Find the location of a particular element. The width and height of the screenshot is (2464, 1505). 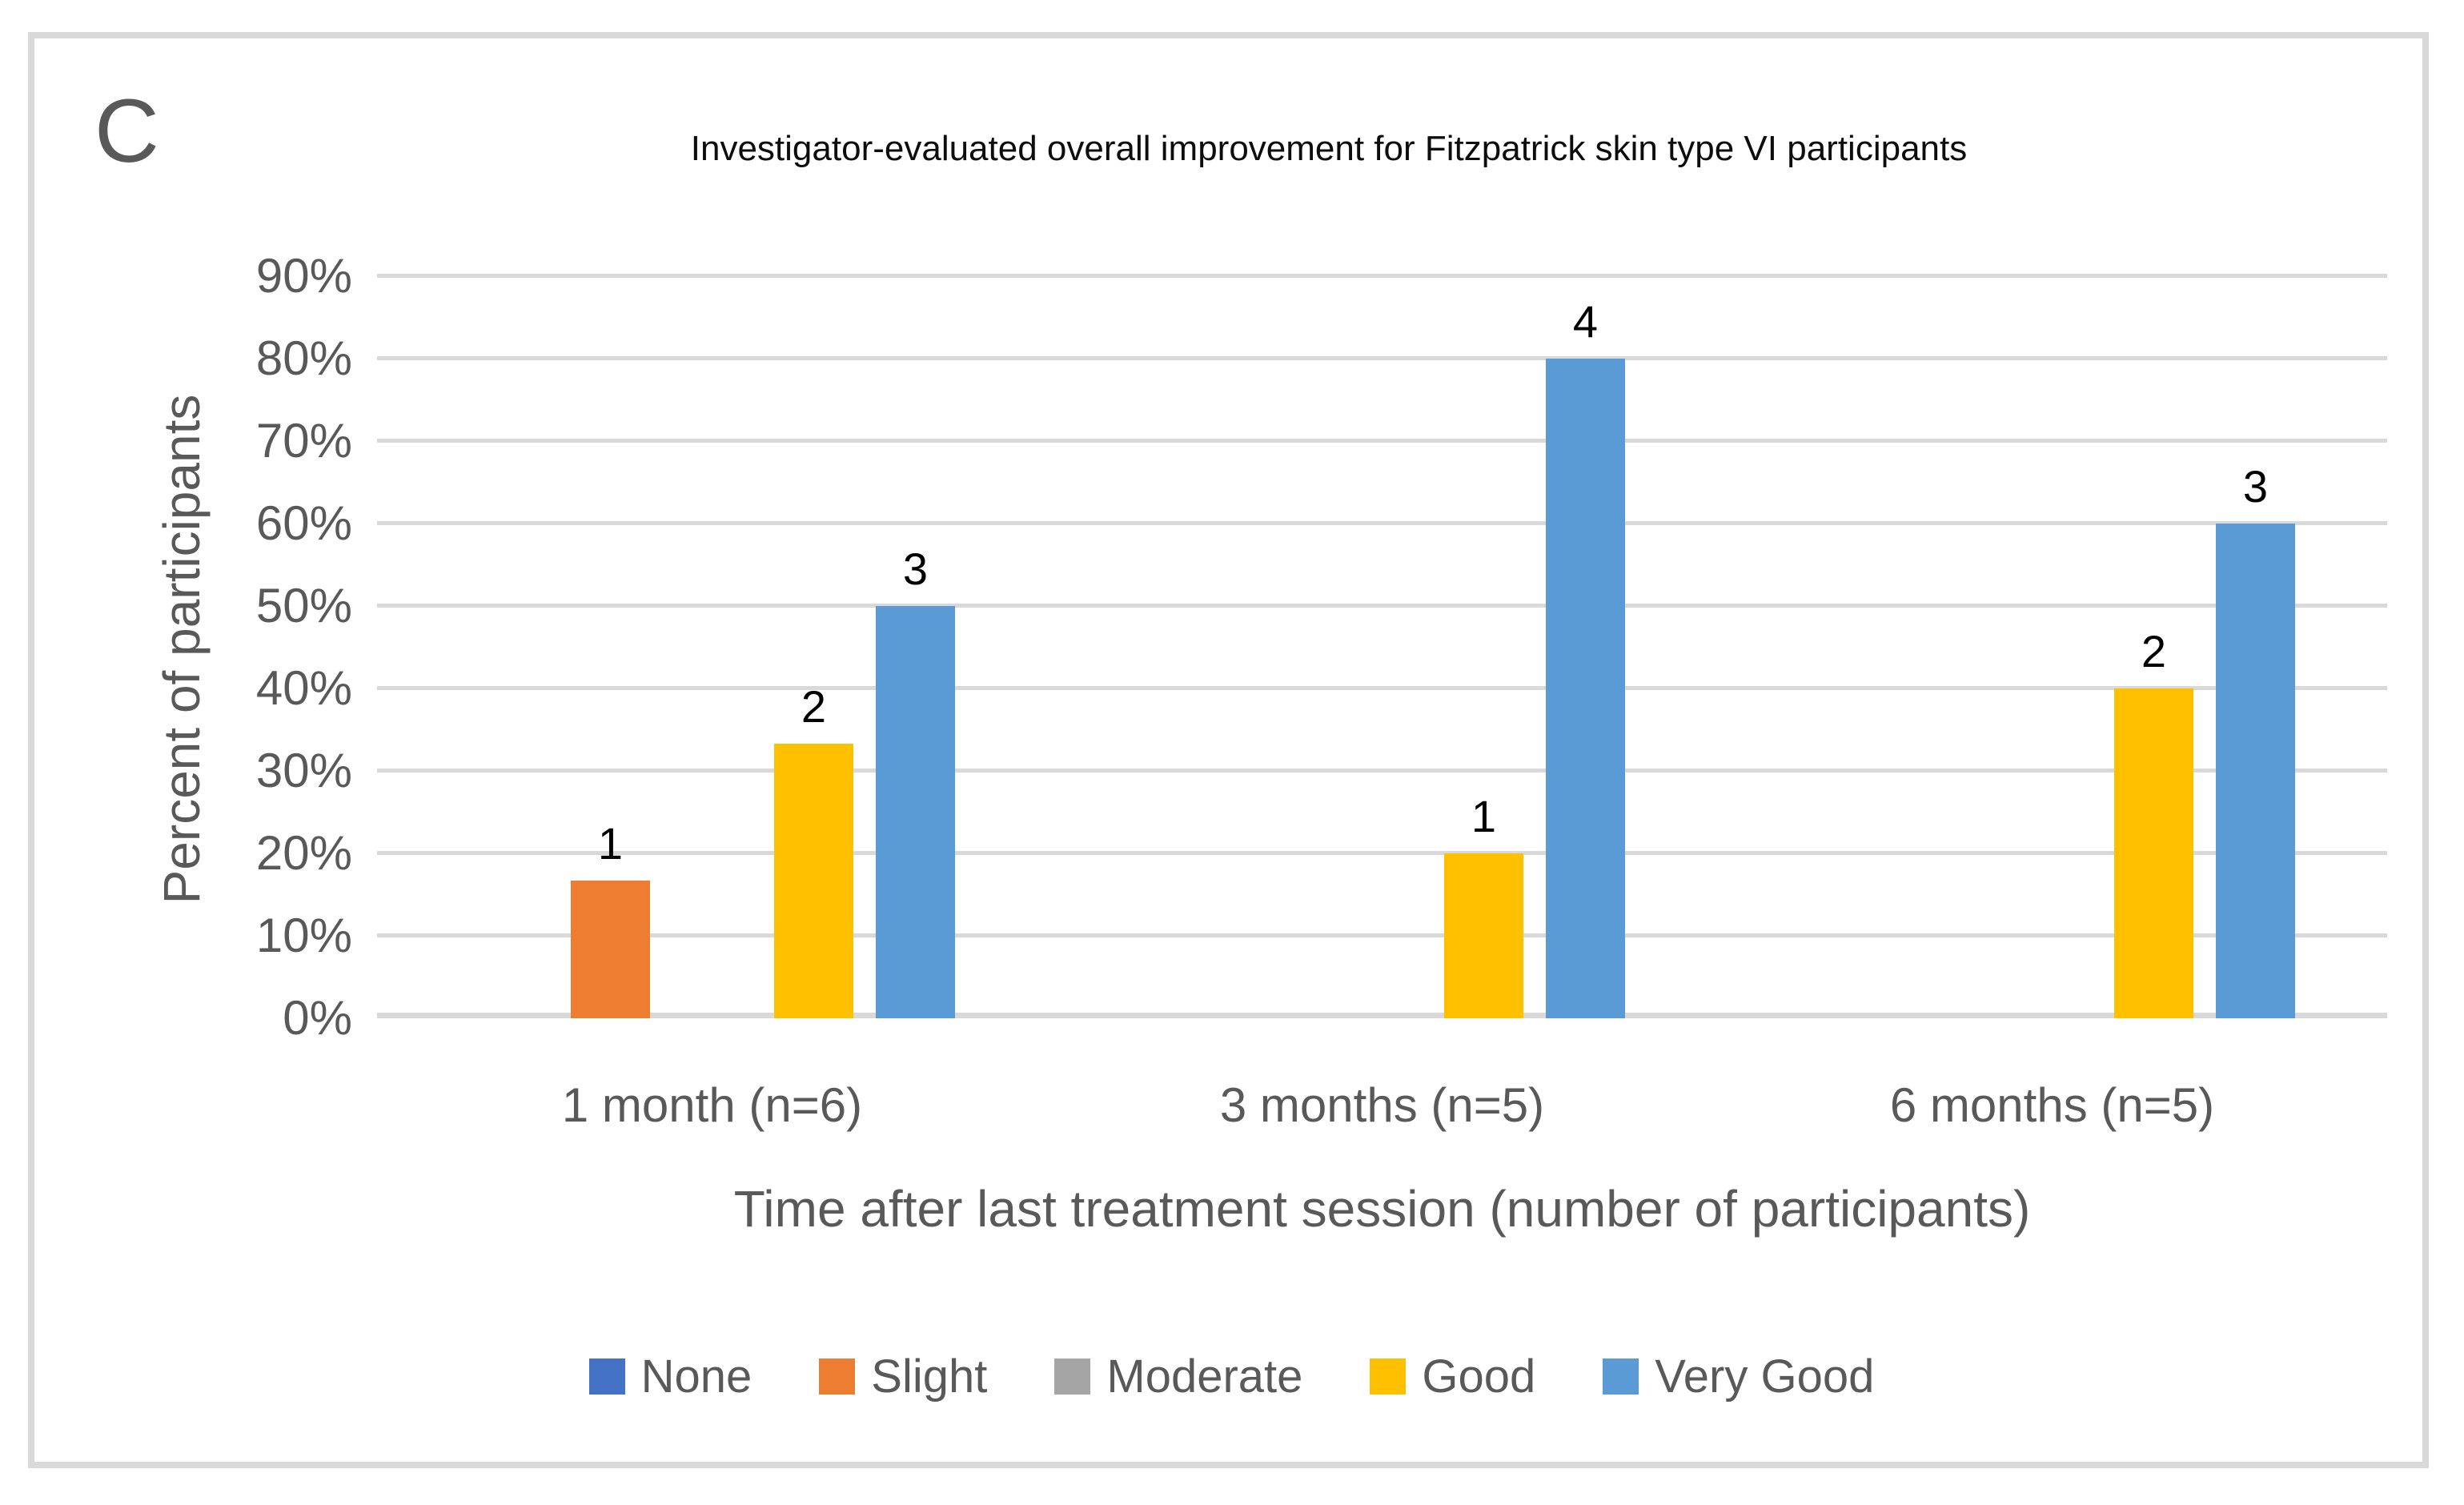

x-category-label: 6 months (n=5) is located at coordinates (2052, 1105).